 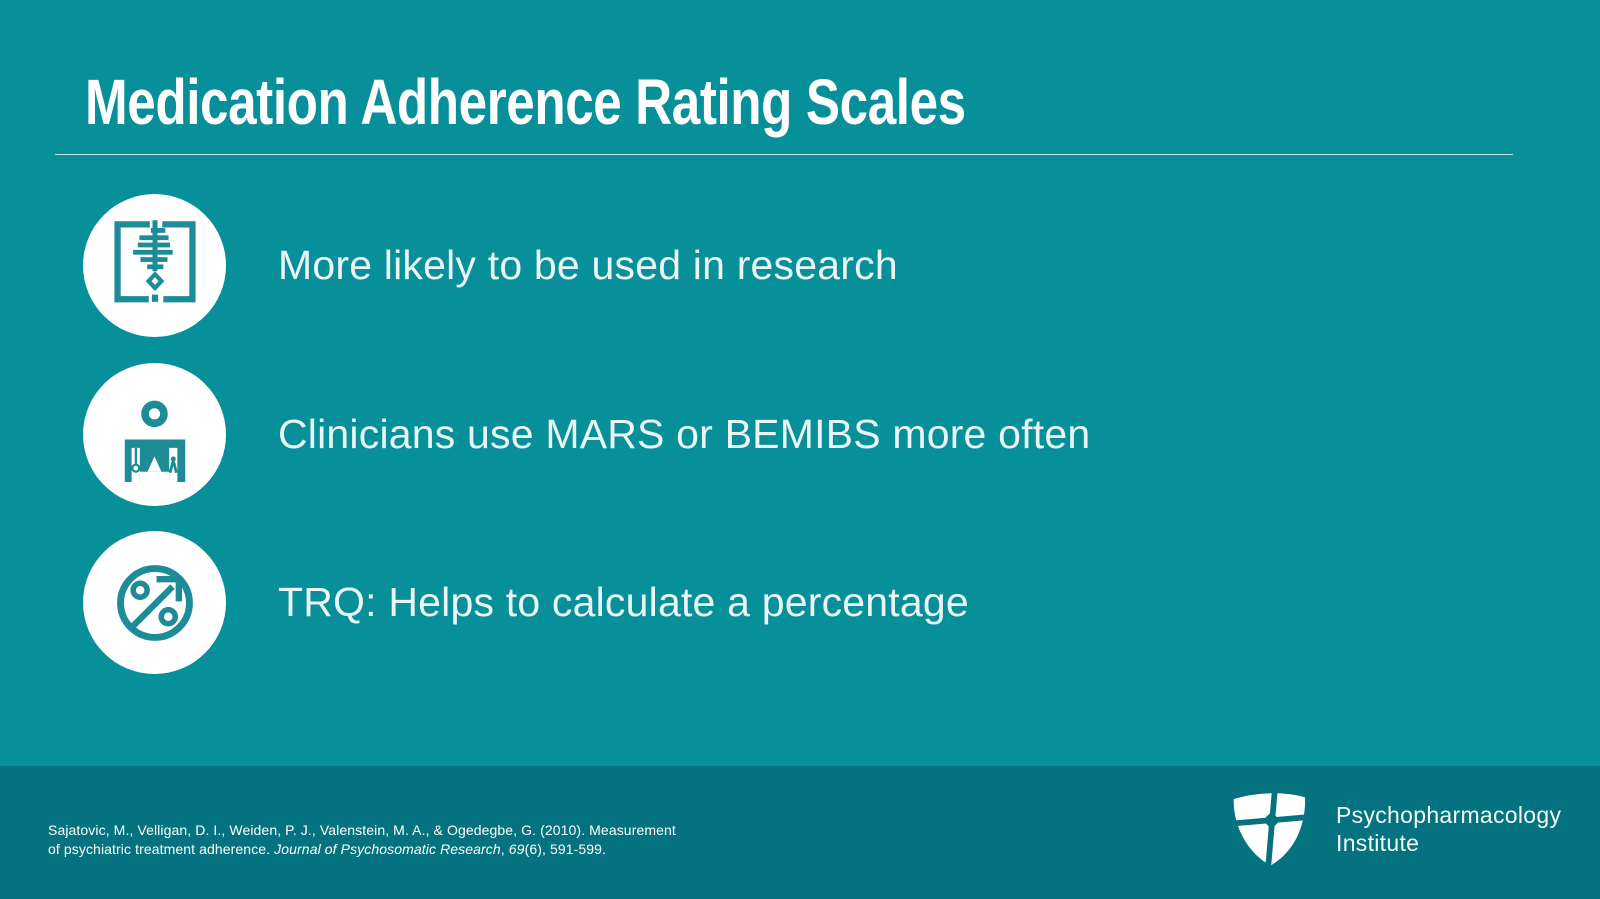 I want to click on bullet-label: Clinicians use MARS or BEMIBS more often, so click(x=684, y=434).